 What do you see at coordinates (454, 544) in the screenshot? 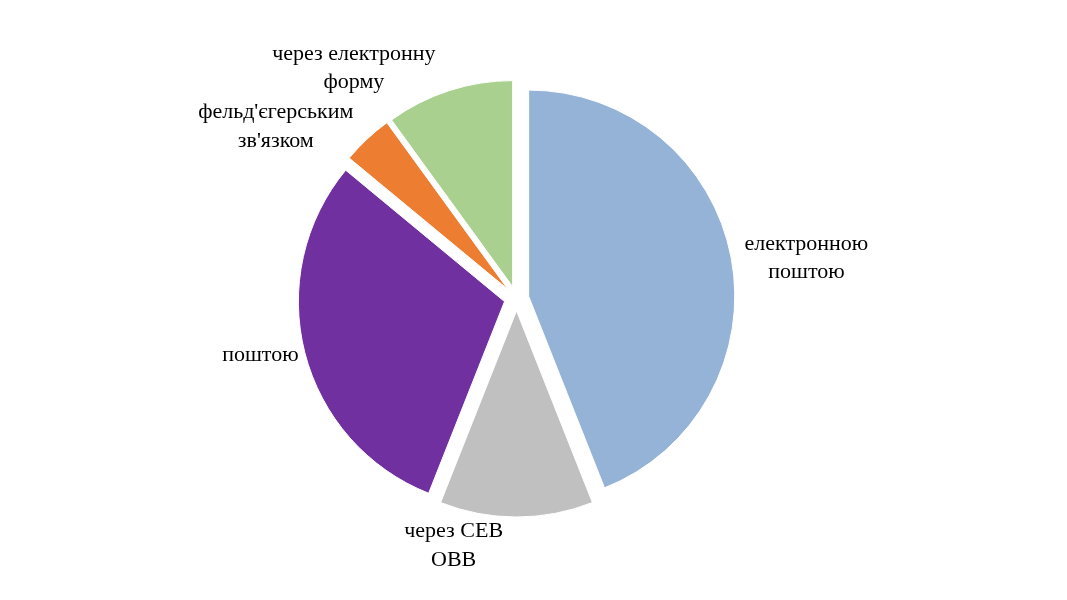
I see `slice-label: через СЕВ ОВВ` at bounding box center [454, 544].